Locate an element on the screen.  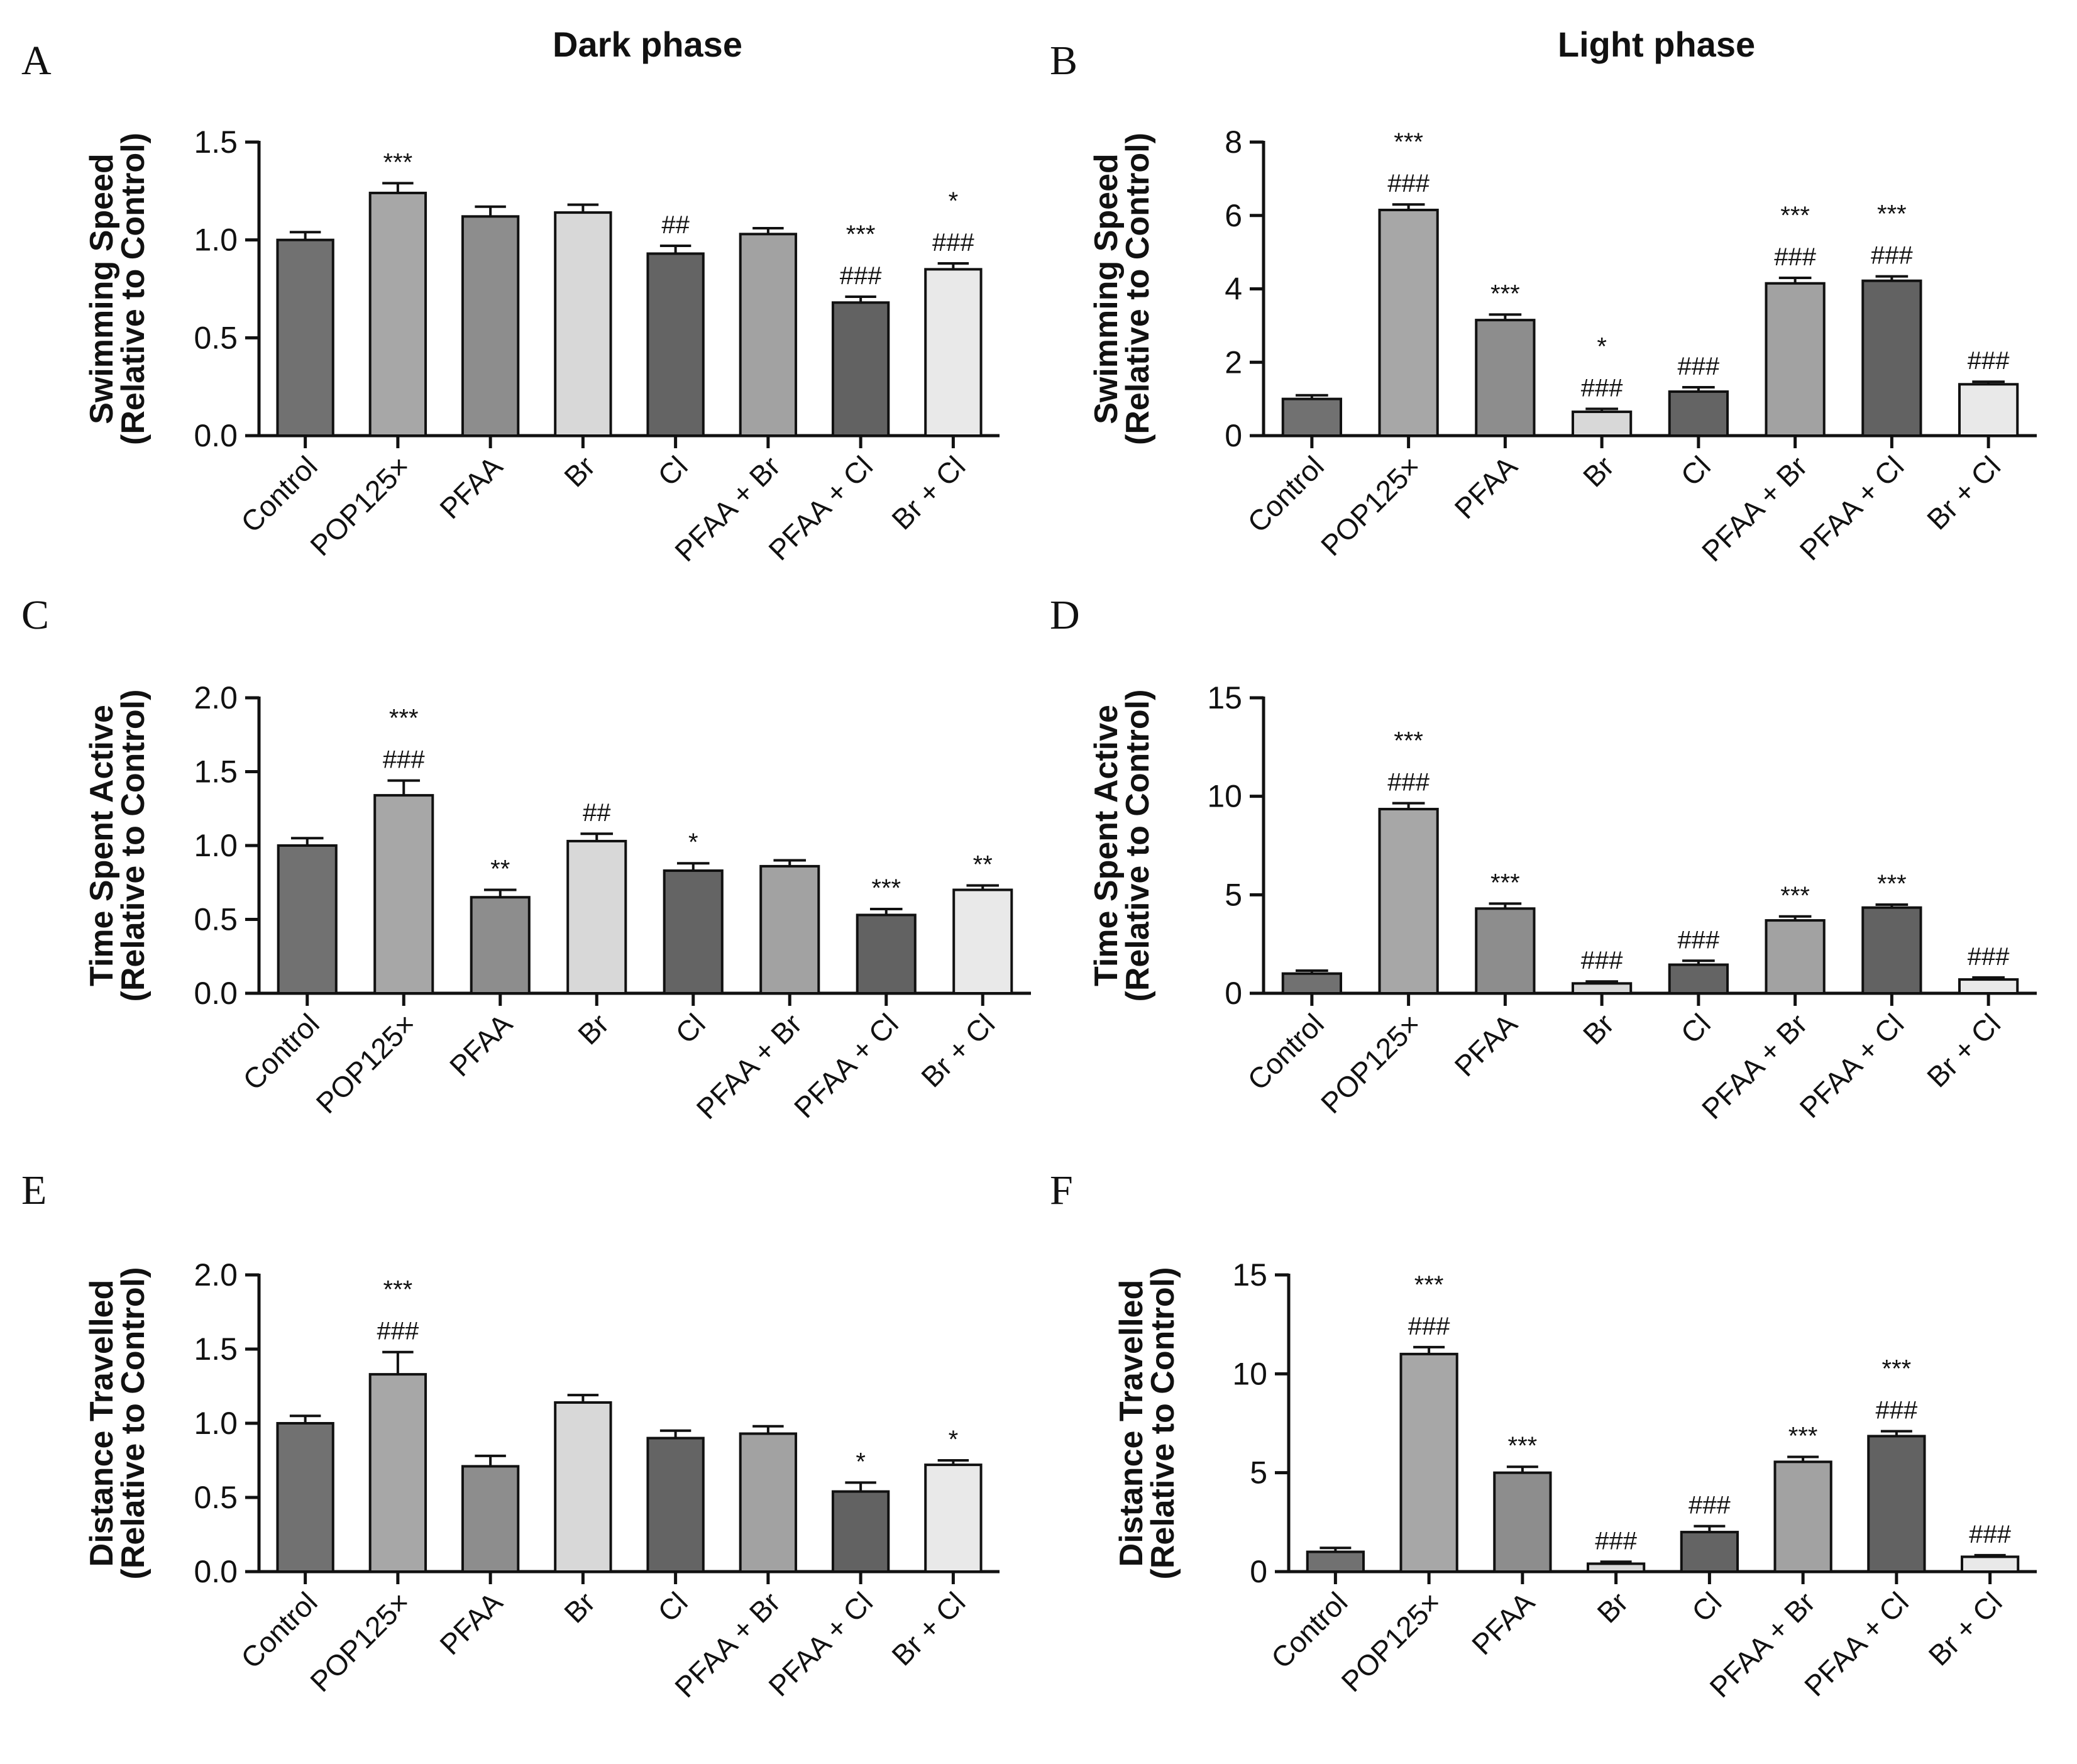
y-tick-label: 15 is located at coordinates (1224, 697).